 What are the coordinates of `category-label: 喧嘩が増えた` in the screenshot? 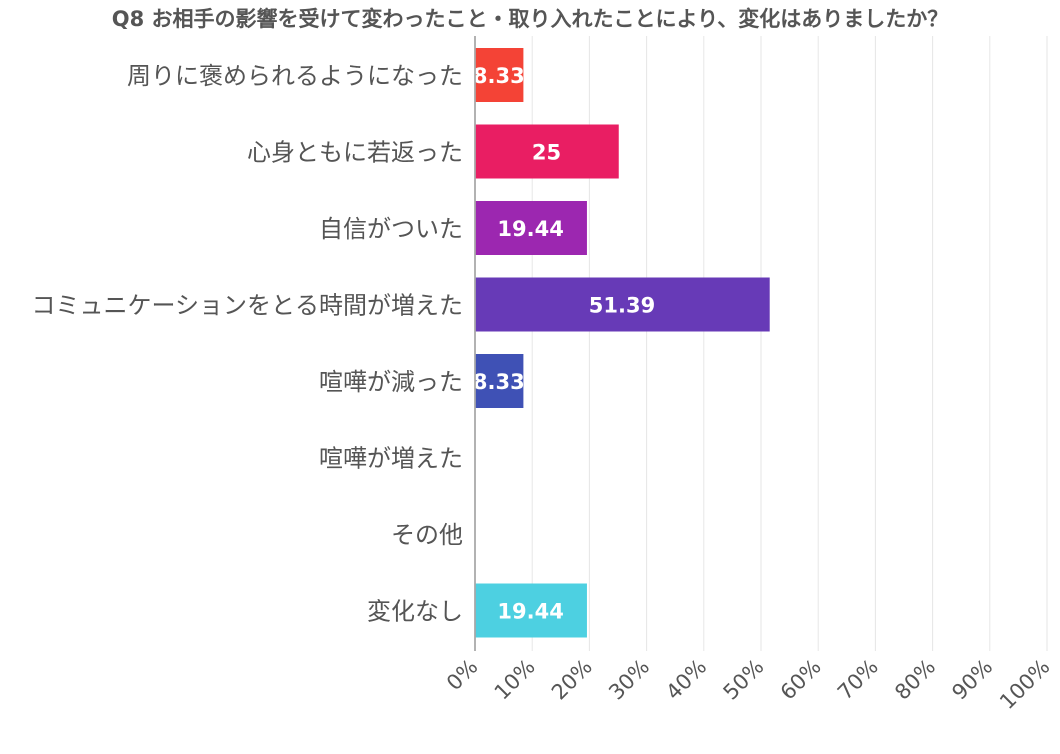 It's located at (391, 459).